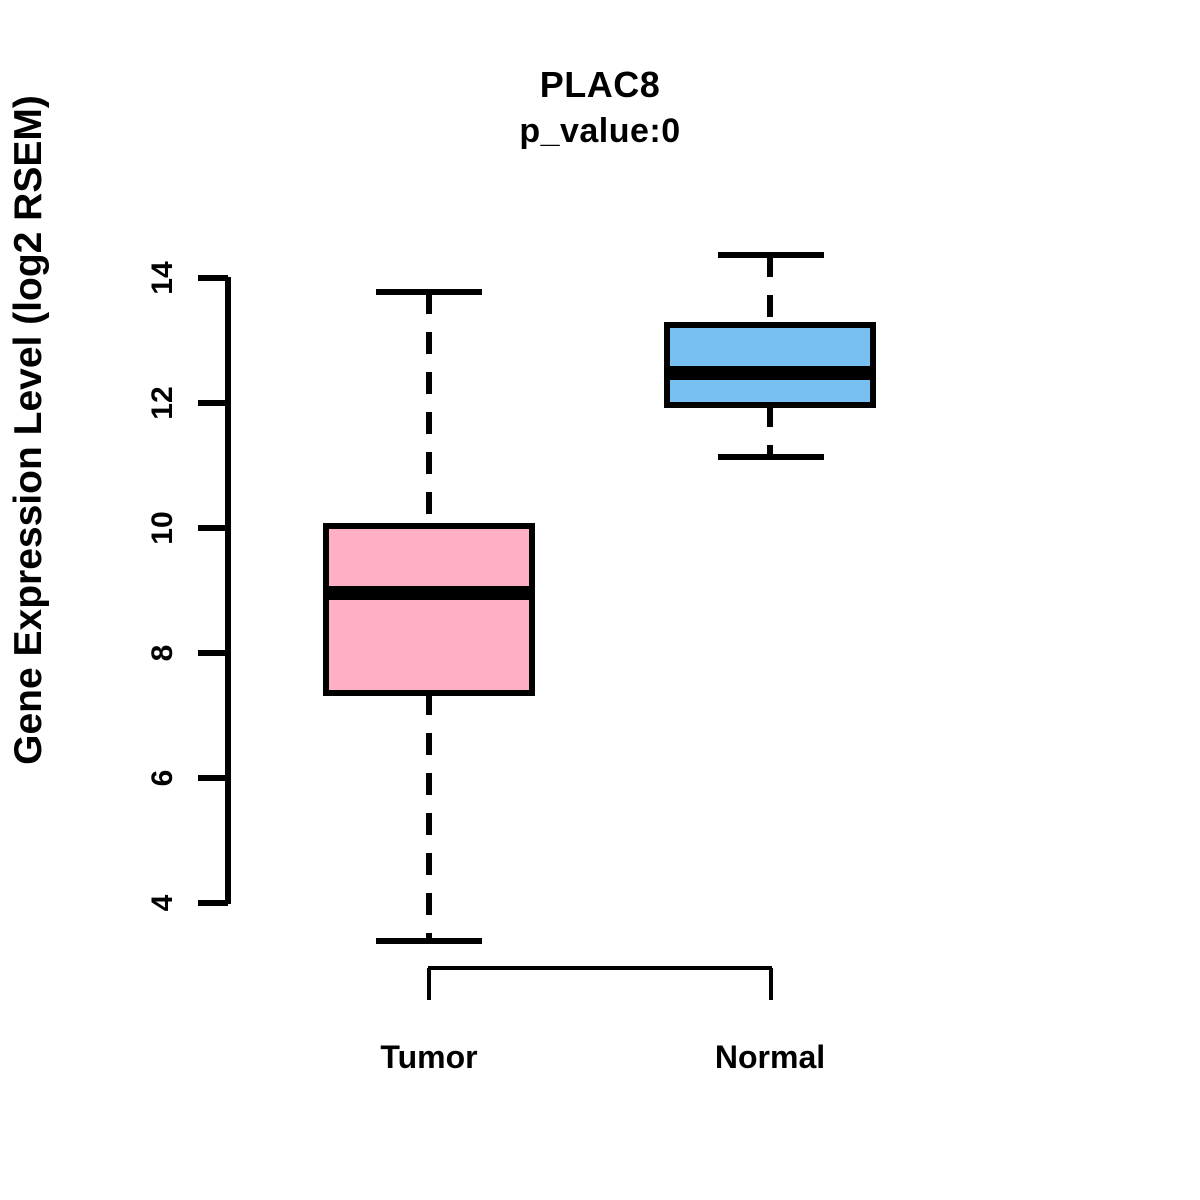 This screenshot has height=1200, width=1200. I want to click on normal-iqr-box, so click(770, 365).